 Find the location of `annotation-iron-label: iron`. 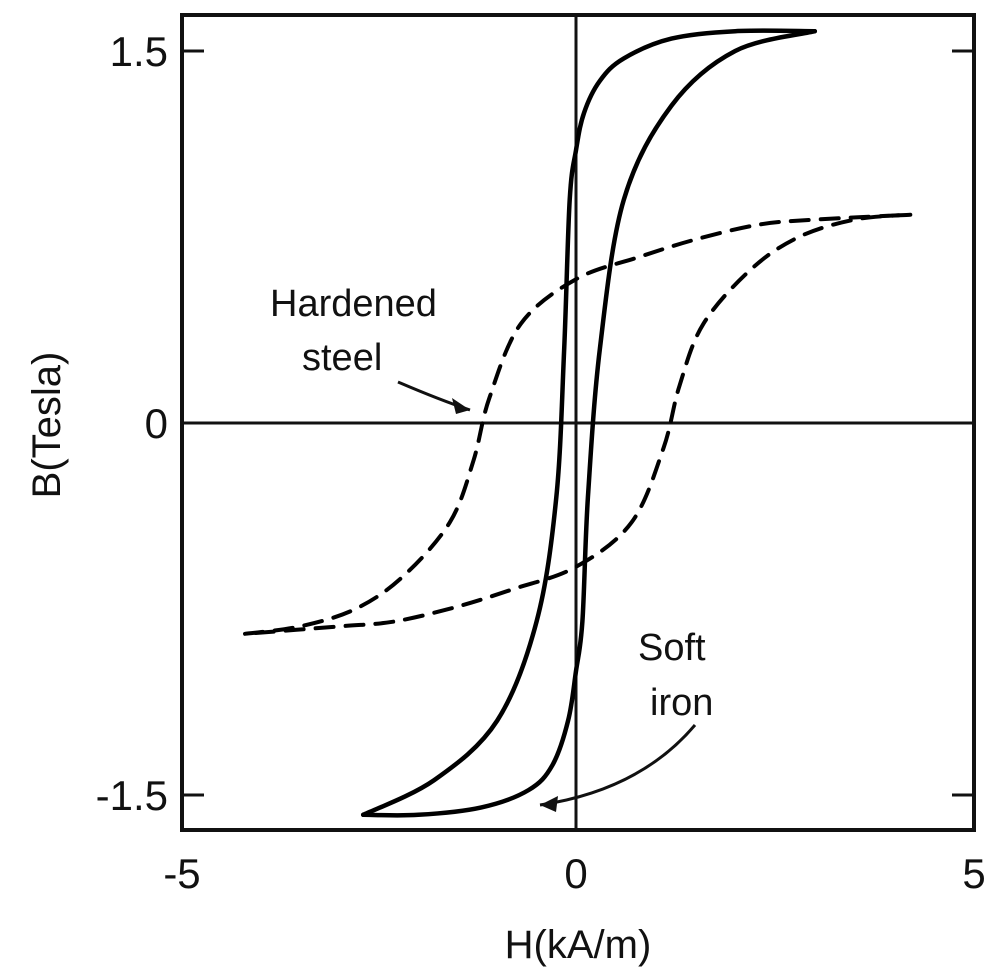

annotation-iron-label: iron is located at coordinates (681, 703).